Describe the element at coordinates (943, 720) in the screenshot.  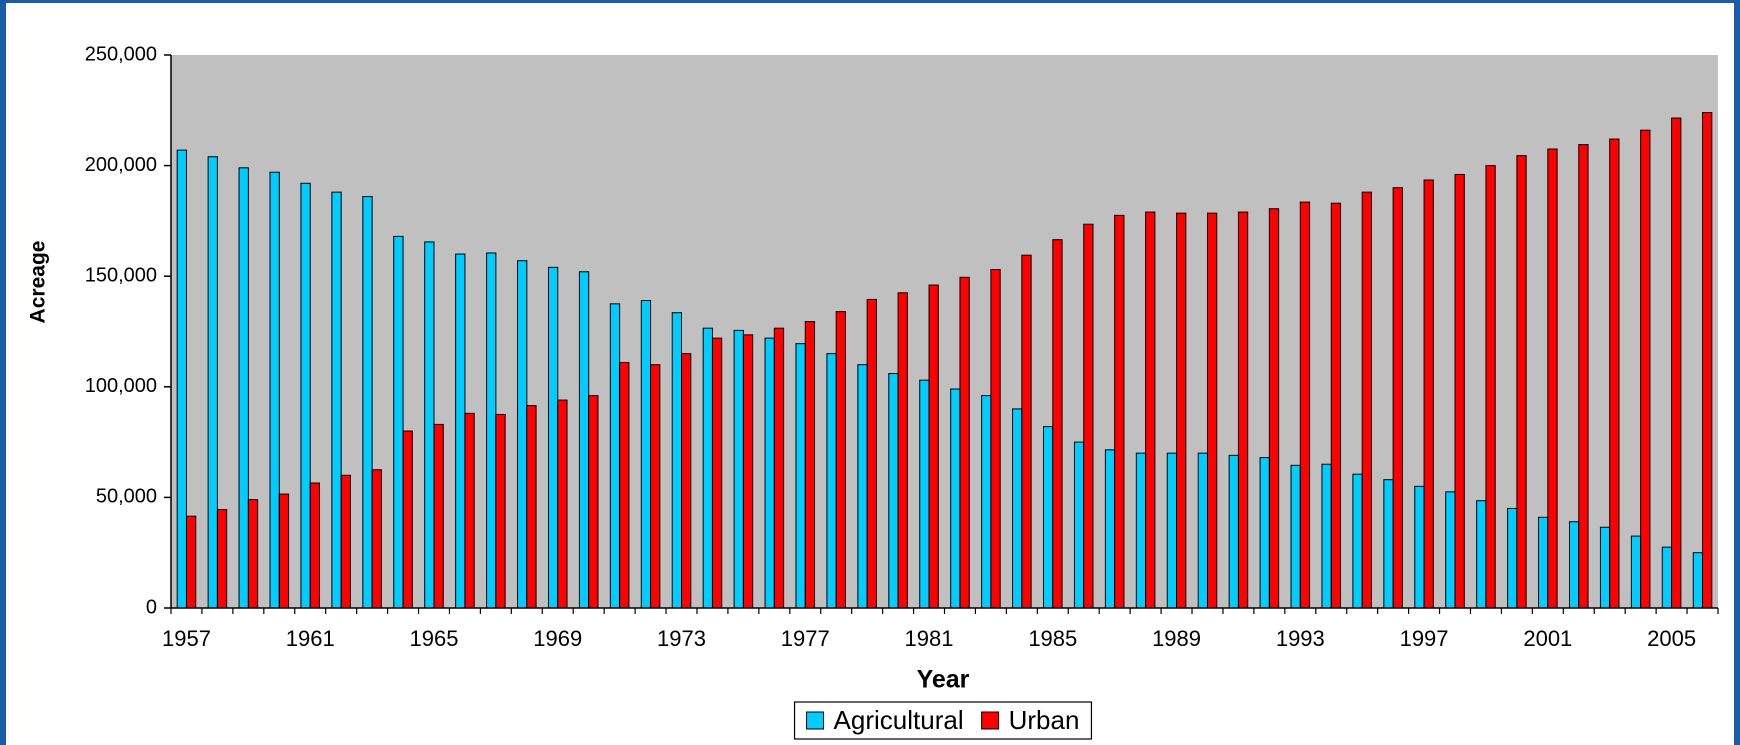
I see `legend` at that location.